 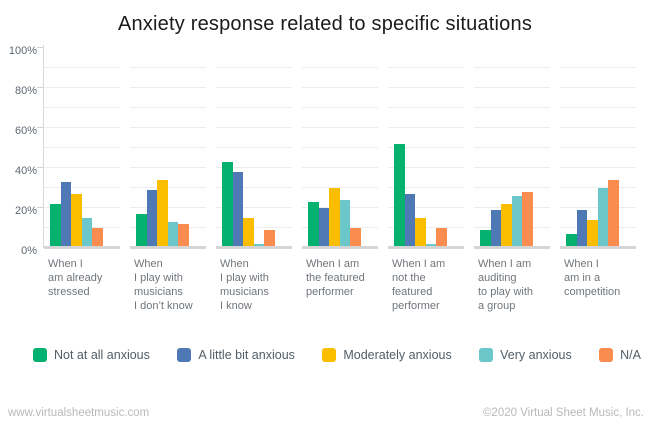 What do you see at coordinates (43, 146) in the screenshot?
I see `y-axis-line` at bounding box center [43, 146].